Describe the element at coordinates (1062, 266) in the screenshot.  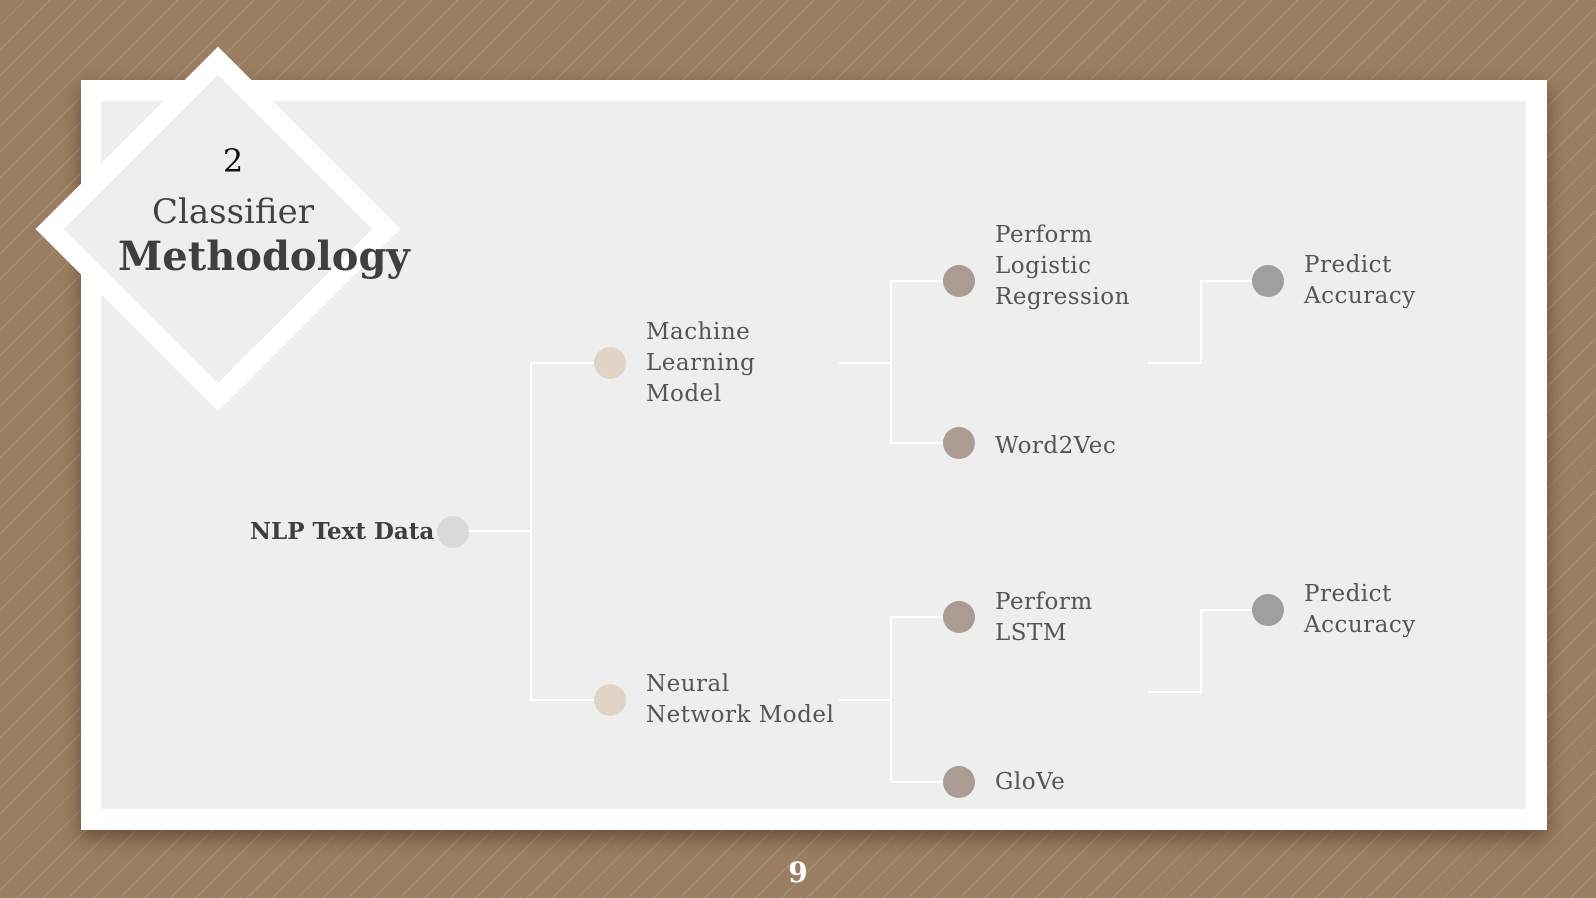
I see `logreg-node-label: Perform Logistic Regression` at that location.